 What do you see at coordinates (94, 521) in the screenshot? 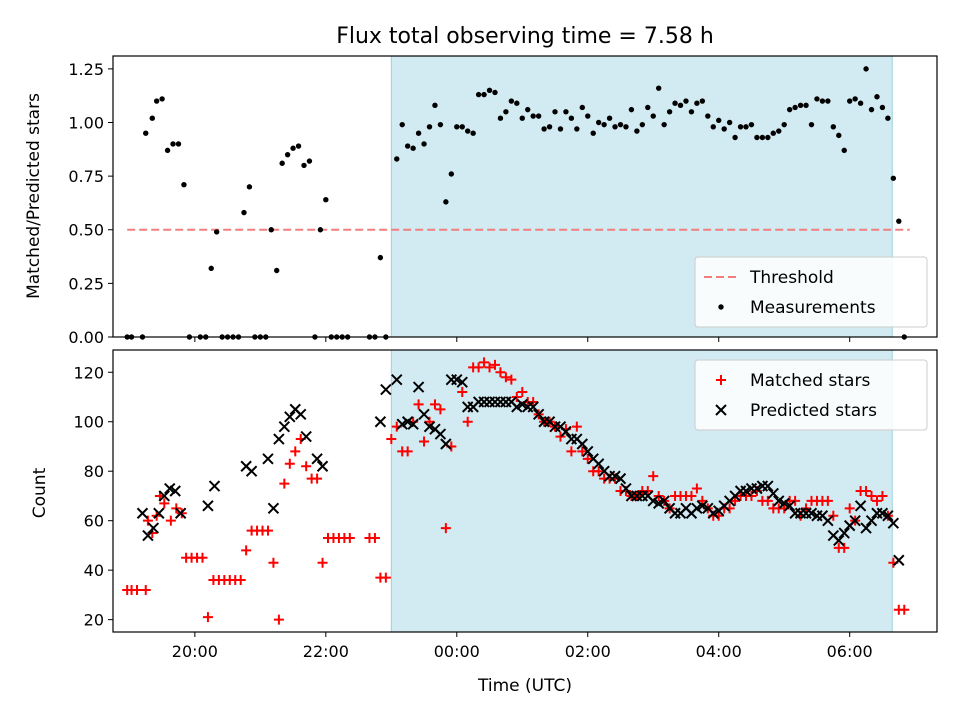
I see `y-tick-label: 60` at bounding box center [94, 521].